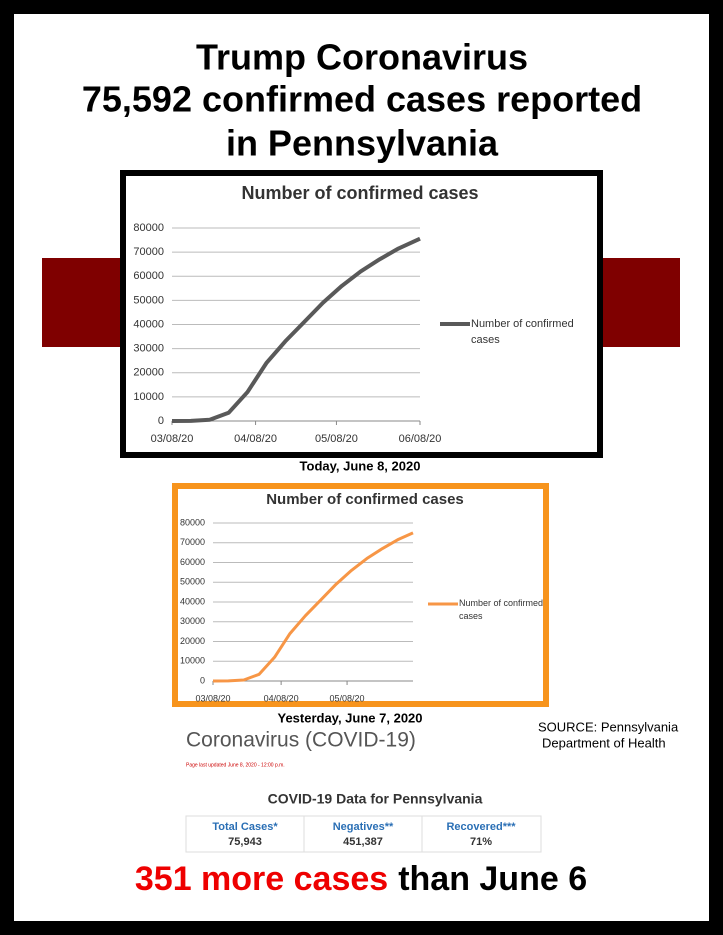  Describe the element at coordinates (362, 57) in the screenshot. I see `headline: Trump Coronavirus` at that location.